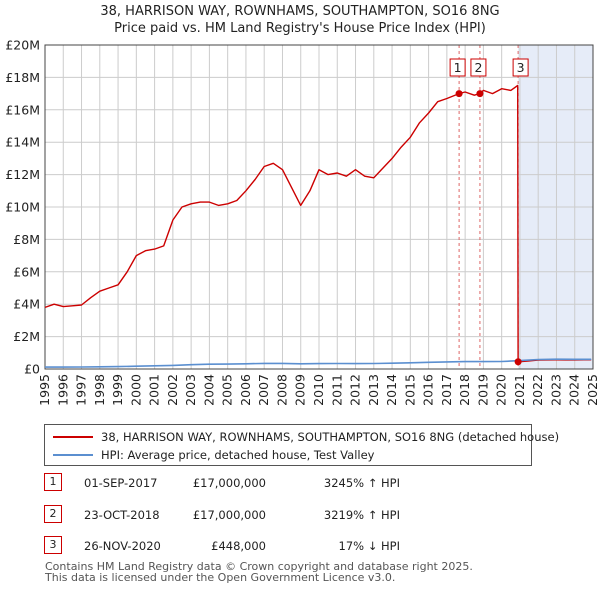  What do you see at coordinates (519, 390) in the screenshot?
I see `x-tick-label: 2021` at bounding box center [519, 390].